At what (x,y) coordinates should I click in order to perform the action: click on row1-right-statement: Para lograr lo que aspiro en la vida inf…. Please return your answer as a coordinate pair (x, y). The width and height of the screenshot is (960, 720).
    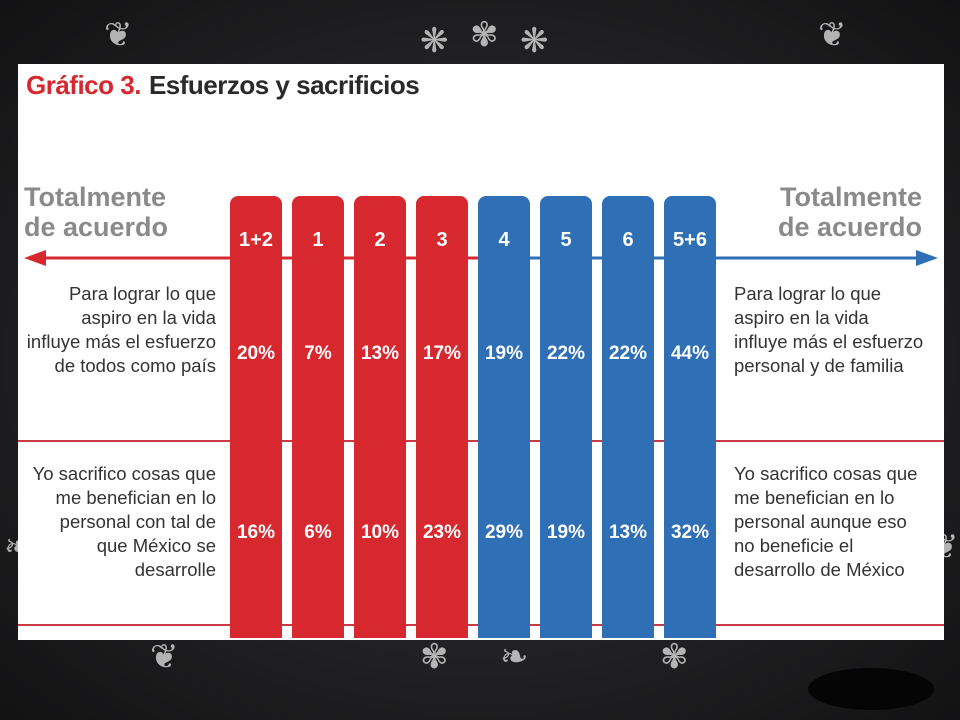
    Looking at the image, I should click on (829, 329).